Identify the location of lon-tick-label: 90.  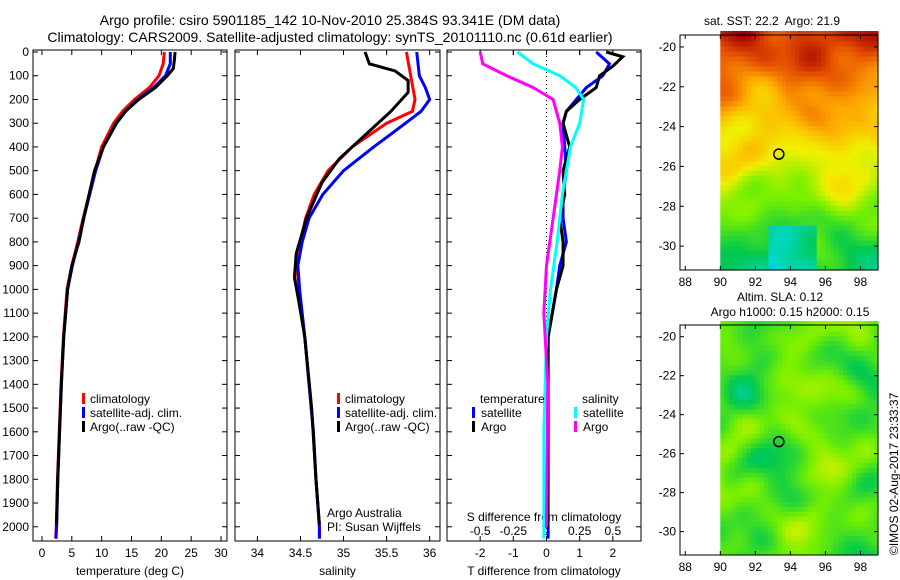
(721, 282).